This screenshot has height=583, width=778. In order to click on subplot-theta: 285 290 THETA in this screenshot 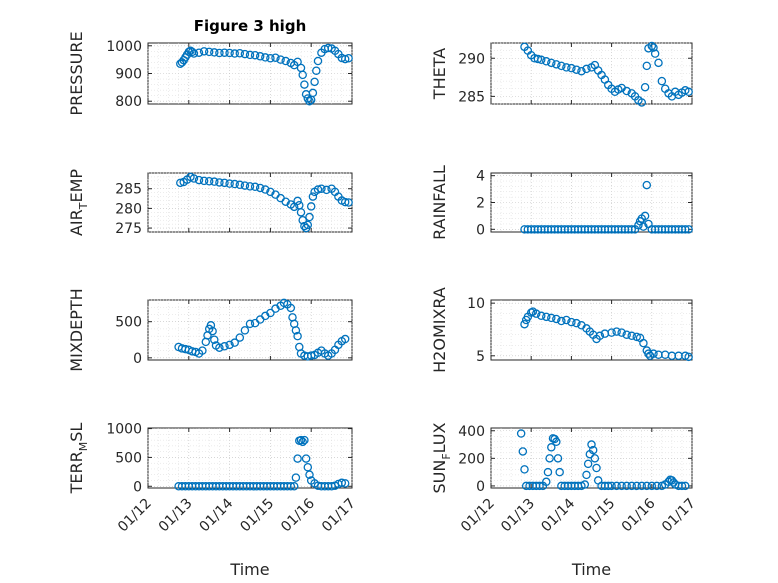, I will do `click(561, 74)`.